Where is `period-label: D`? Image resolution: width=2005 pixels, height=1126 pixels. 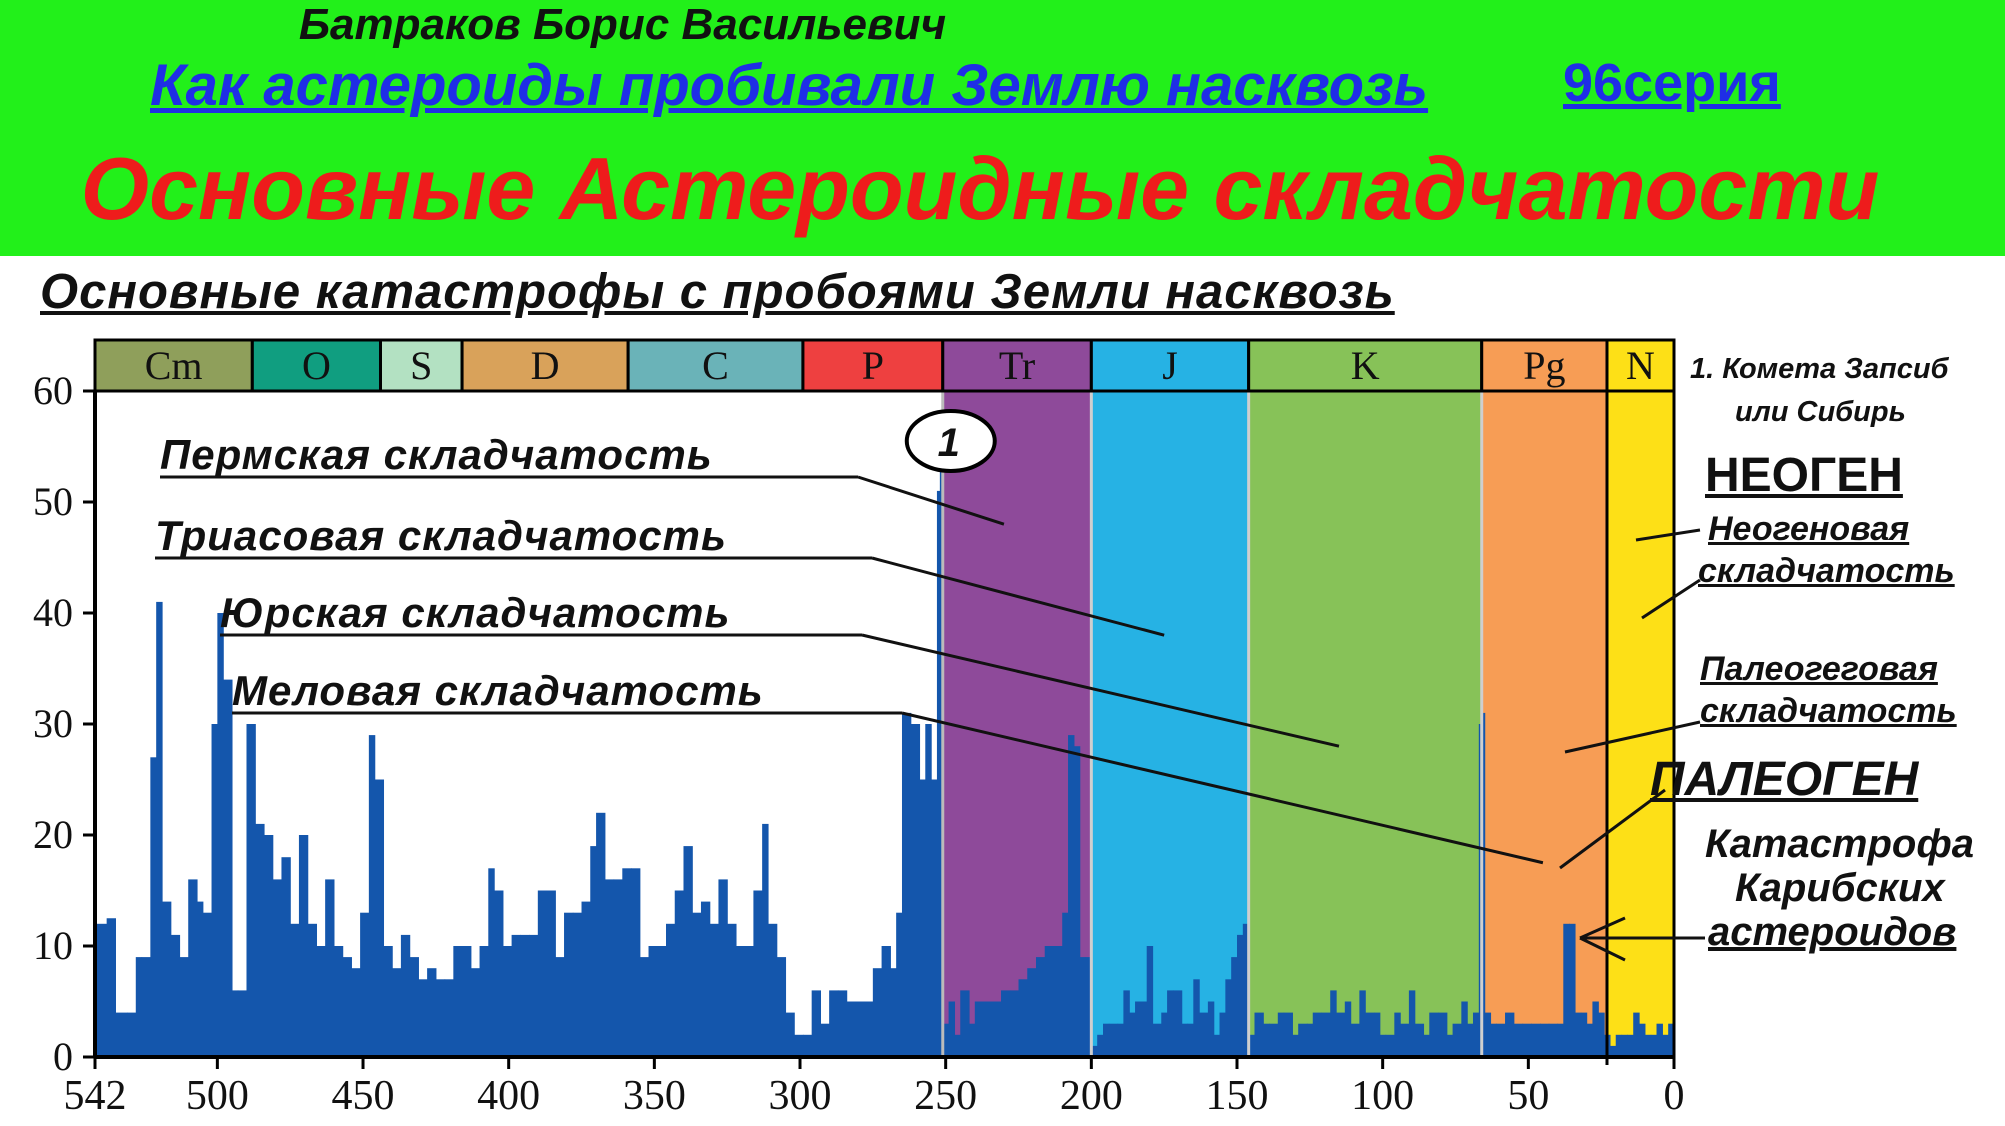 period-label: D is located at coordinates (545, 365).